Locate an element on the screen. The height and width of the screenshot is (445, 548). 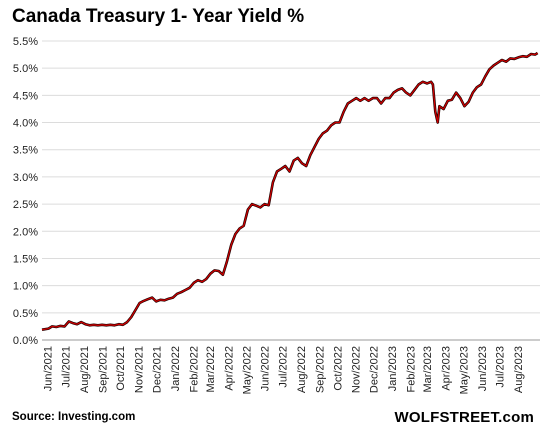
x-tick-label: Nov/2022 is located at coordinates (357, 369).